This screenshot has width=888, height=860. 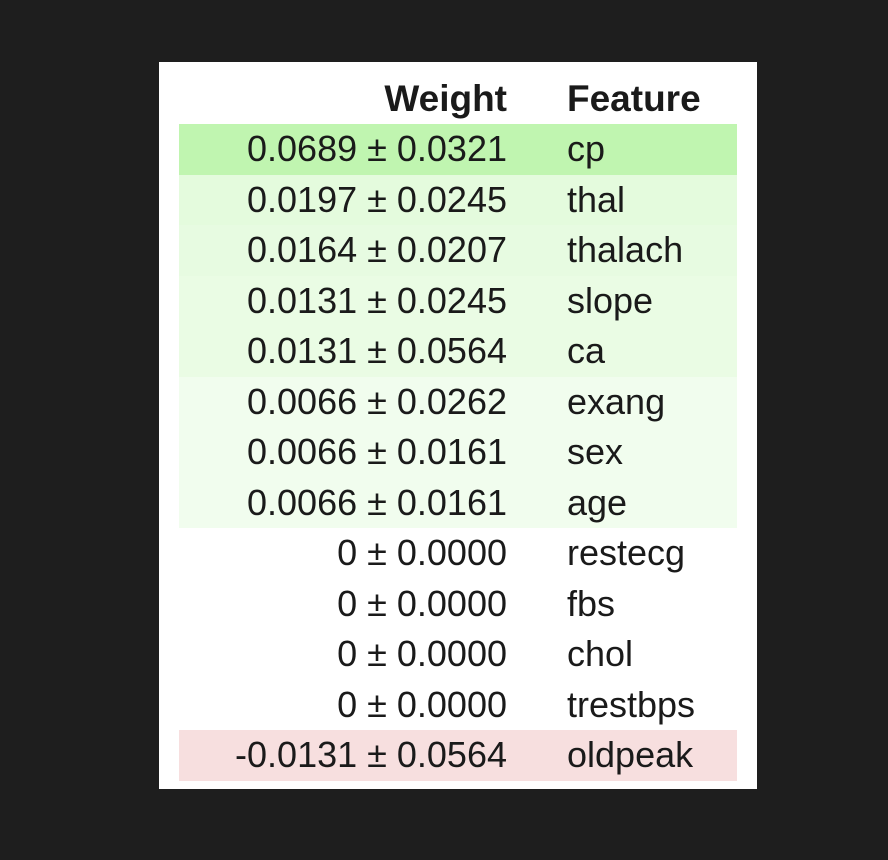 What do you see at coordinates (371, 755) in the screenshot?
I see `weight-cell: -0.0131 ± 0.0564` at bounding box center [371, 755].